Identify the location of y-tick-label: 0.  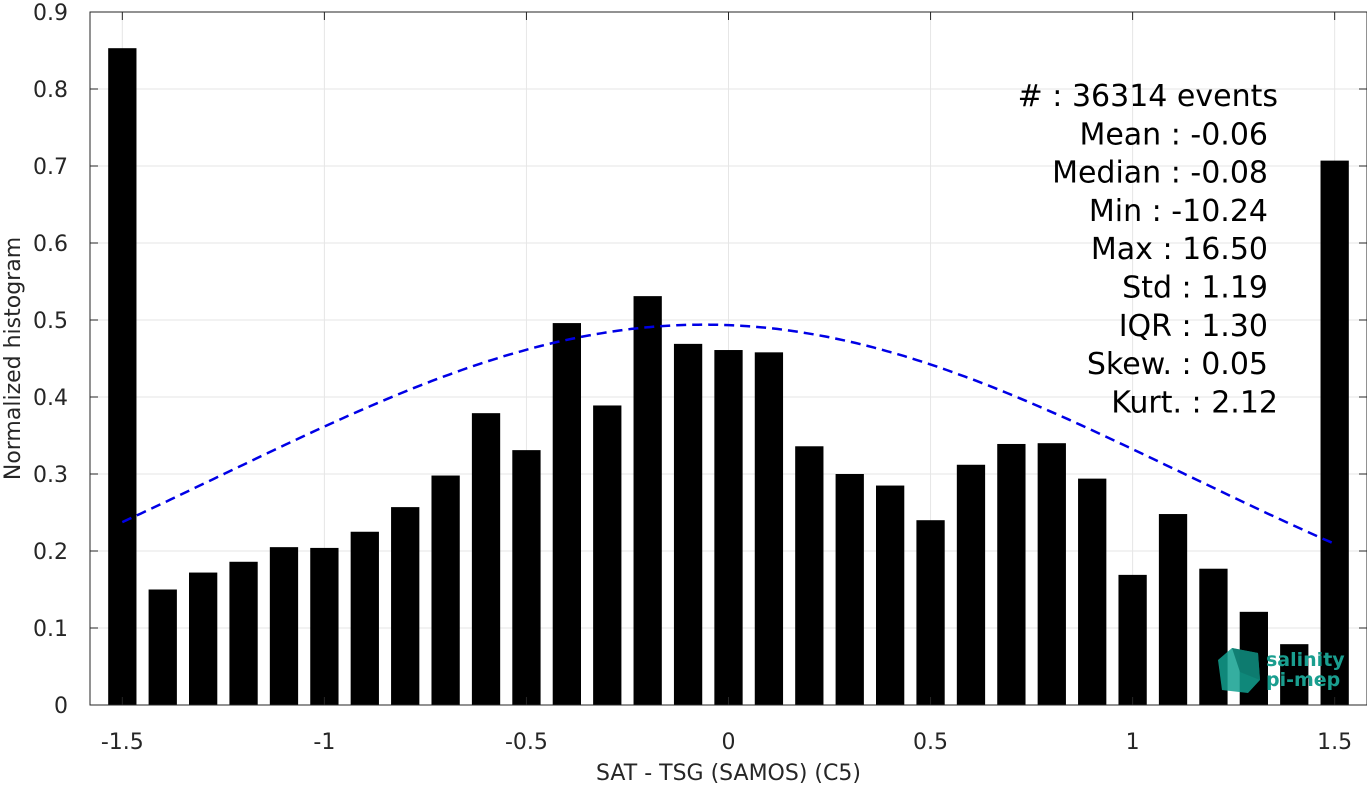
(61, 706).